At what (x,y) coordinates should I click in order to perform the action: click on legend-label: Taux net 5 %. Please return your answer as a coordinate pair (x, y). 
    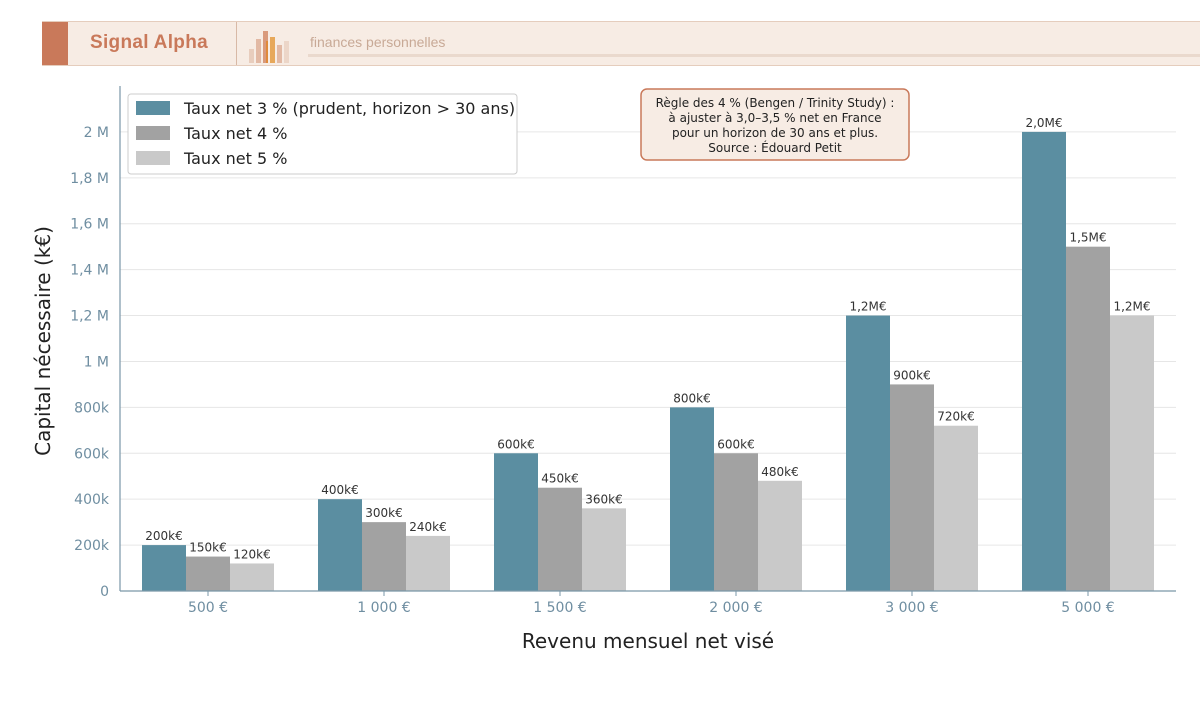
    Looking at the image, I should click on (235, 158).